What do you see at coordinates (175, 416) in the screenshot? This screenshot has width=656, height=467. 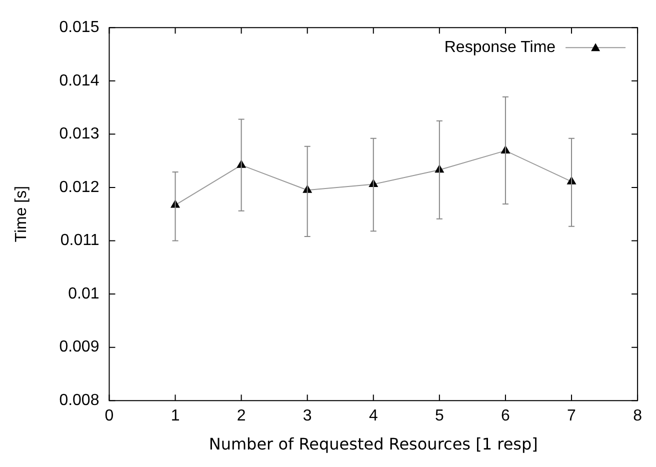 I see `x-tick-label: 1` at bounding box center [175, 416].